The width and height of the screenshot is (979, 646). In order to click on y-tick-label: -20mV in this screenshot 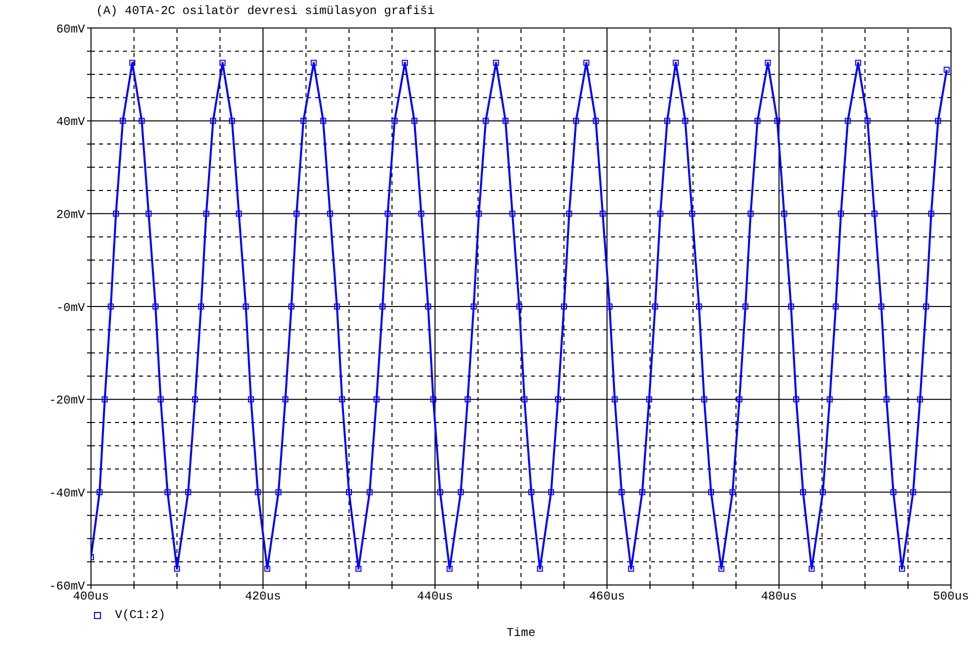, I will do `click(67, 401)`.